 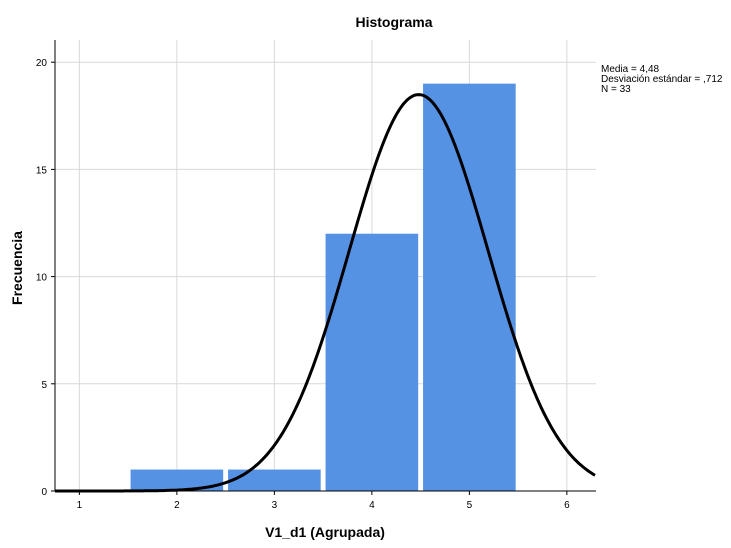 I want to click on y-tick-label-5: 5, so click(x=44, y=385).